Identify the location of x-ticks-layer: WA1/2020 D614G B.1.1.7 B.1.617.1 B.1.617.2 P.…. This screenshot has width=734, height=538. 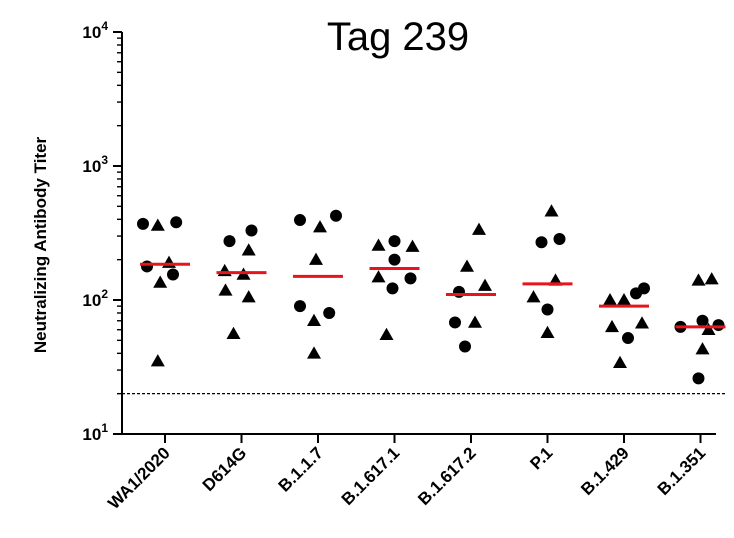
(406, 473).